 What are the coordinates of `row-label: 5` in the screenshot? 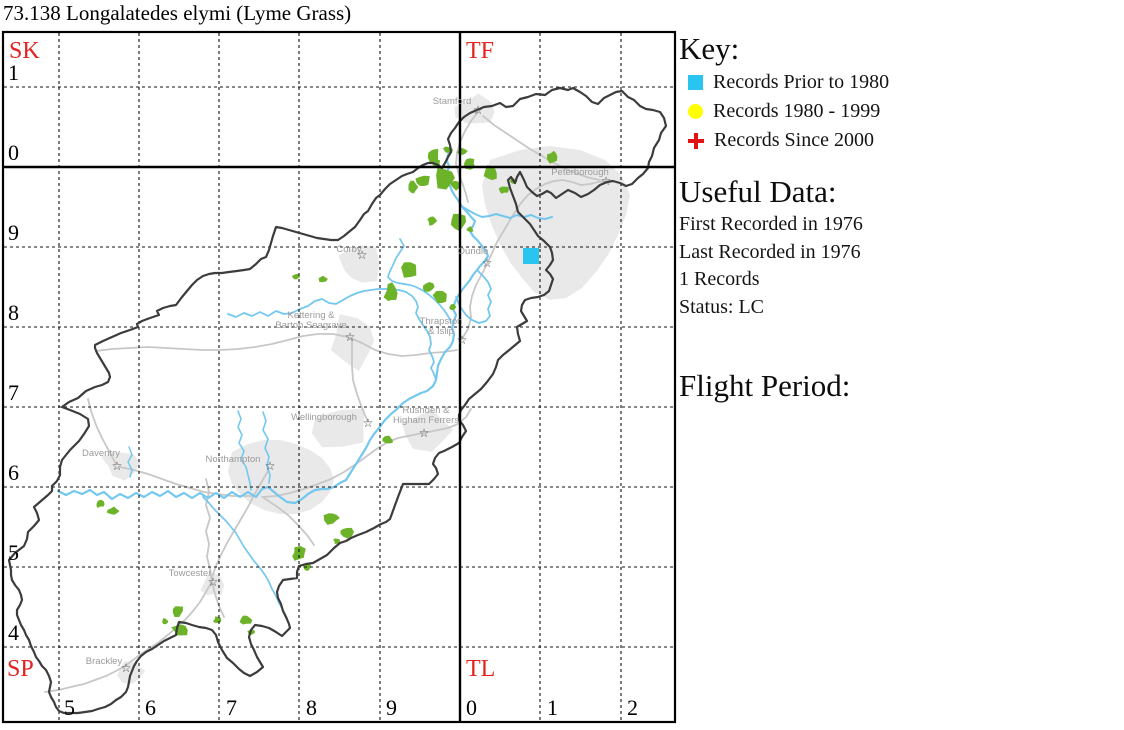 It's located at (13, 552).